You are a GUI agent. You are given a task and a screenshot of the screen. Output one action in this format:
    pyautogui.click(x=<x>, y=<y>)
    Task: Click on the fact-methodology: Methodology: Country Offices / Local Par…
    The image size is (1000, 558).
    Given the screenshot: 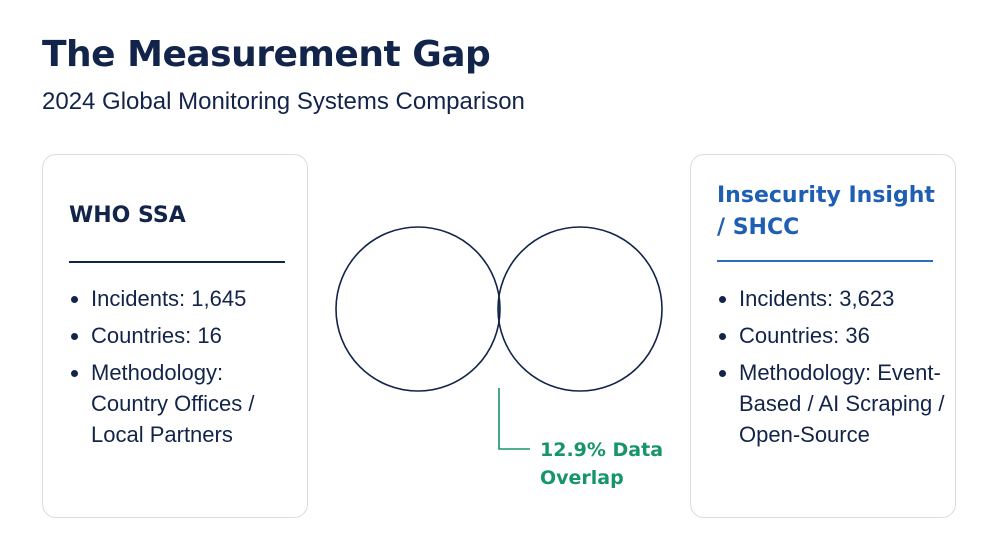 What is the action you would take?
    pyautogui.click(x=184, y=403)
    